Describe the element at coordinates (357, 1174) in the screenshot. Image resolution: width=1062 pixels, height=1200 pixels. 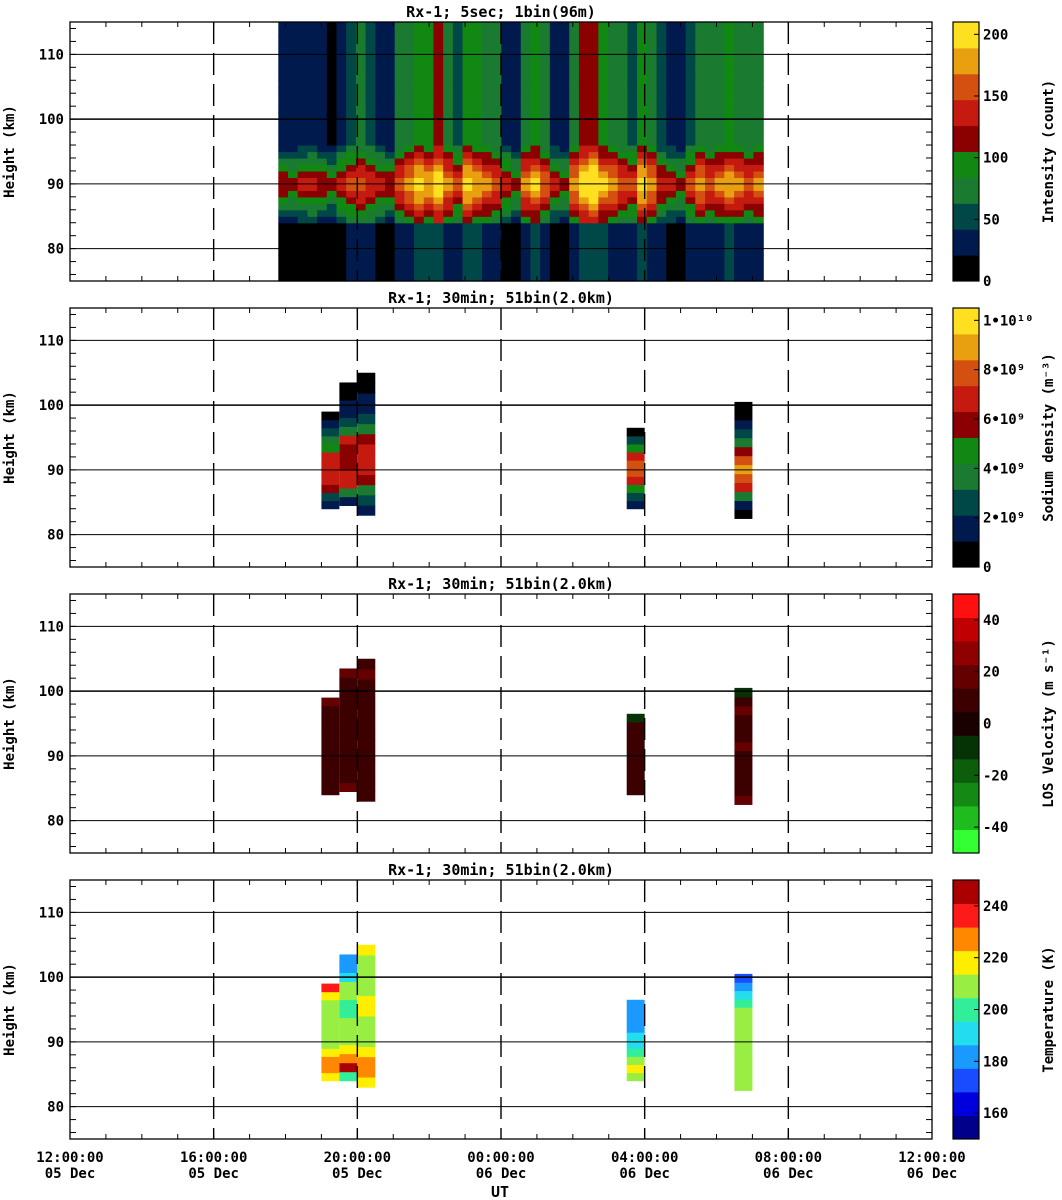
I see `x-tick-date: 05 Dec` at that location.